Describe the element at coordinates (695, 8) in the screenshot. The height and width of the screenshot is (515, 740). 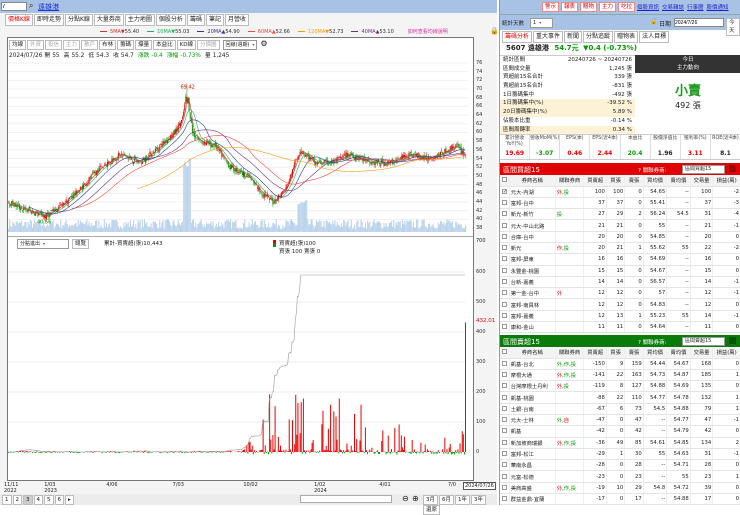
I see `header-link-2: 行事曆` at that location.